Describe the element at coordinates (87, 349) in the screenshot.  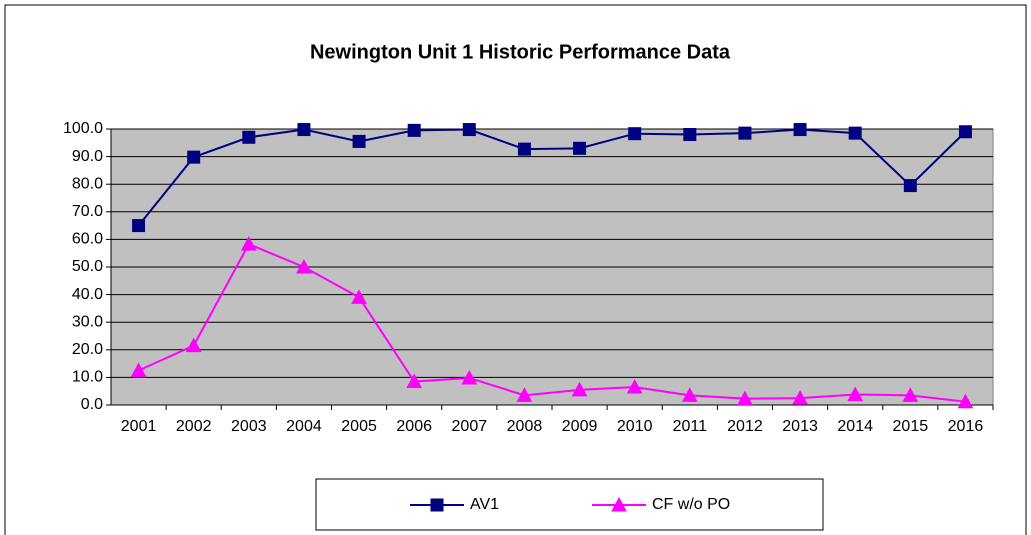
I see `y-tick-label: 20.0` at that location.